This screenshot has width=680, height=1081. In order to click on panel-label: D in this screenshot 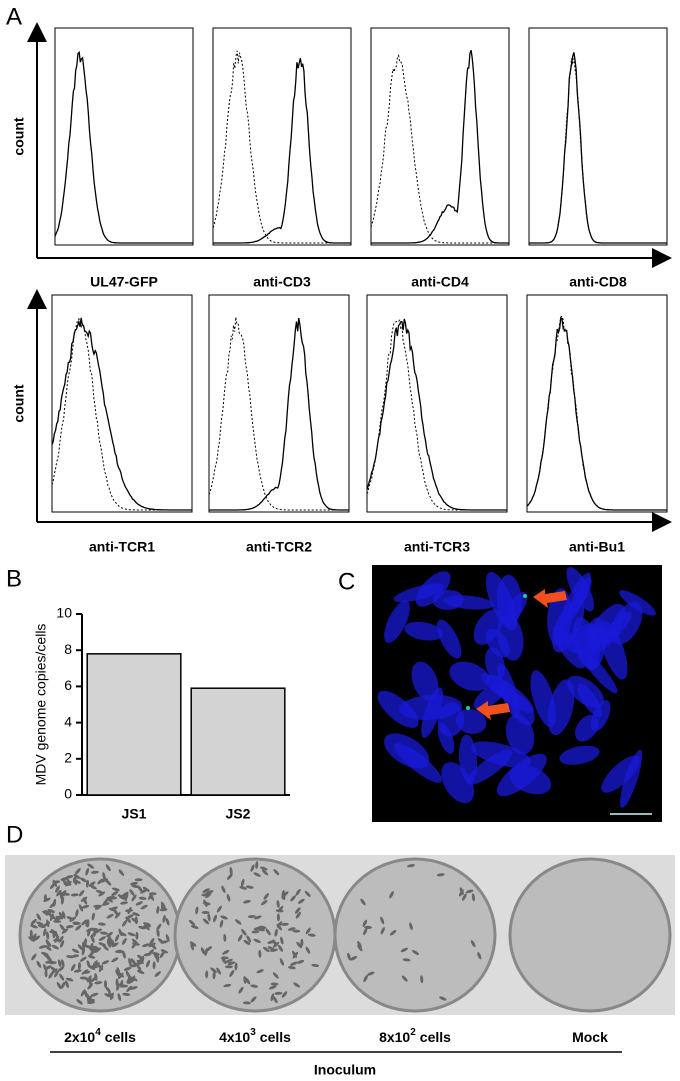, I will do `click(14, 834)`.